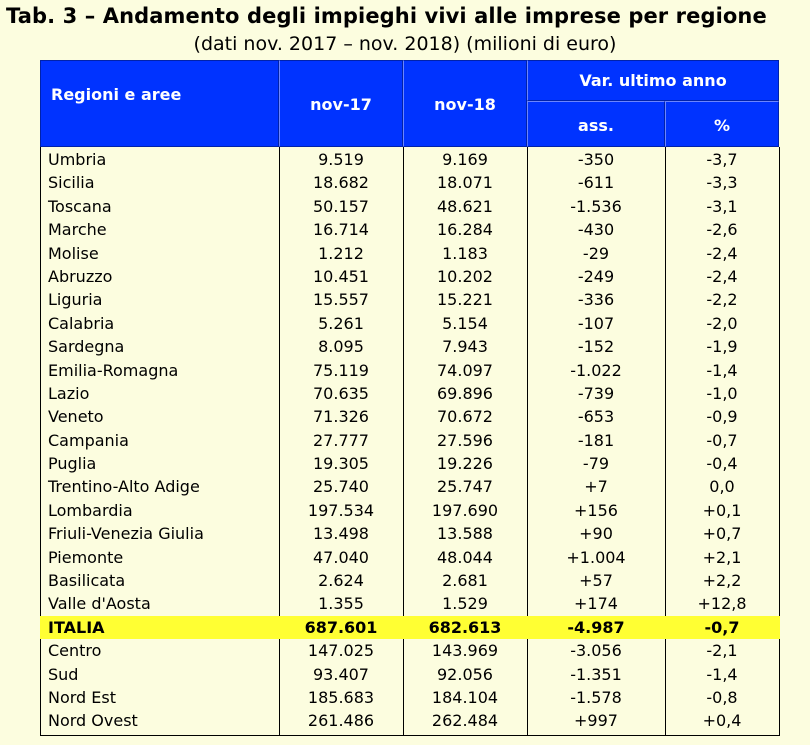 This screenshot has width=810, height=745. I want to click on absolute-change-cell: +997, so click(596, 721).